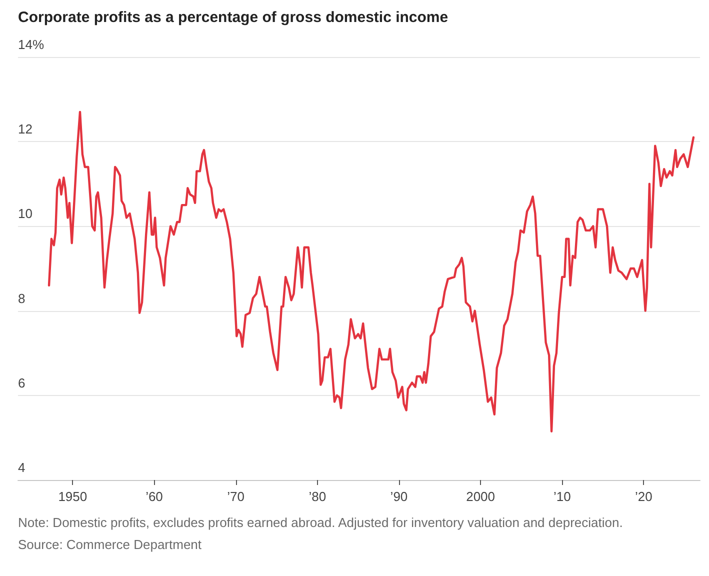 This screenshot has width=709, height=576. What do you see at coordinates (22, 298) in the screenshot?
I see `y-tick-label: 8` at bounding box center [22, 298].